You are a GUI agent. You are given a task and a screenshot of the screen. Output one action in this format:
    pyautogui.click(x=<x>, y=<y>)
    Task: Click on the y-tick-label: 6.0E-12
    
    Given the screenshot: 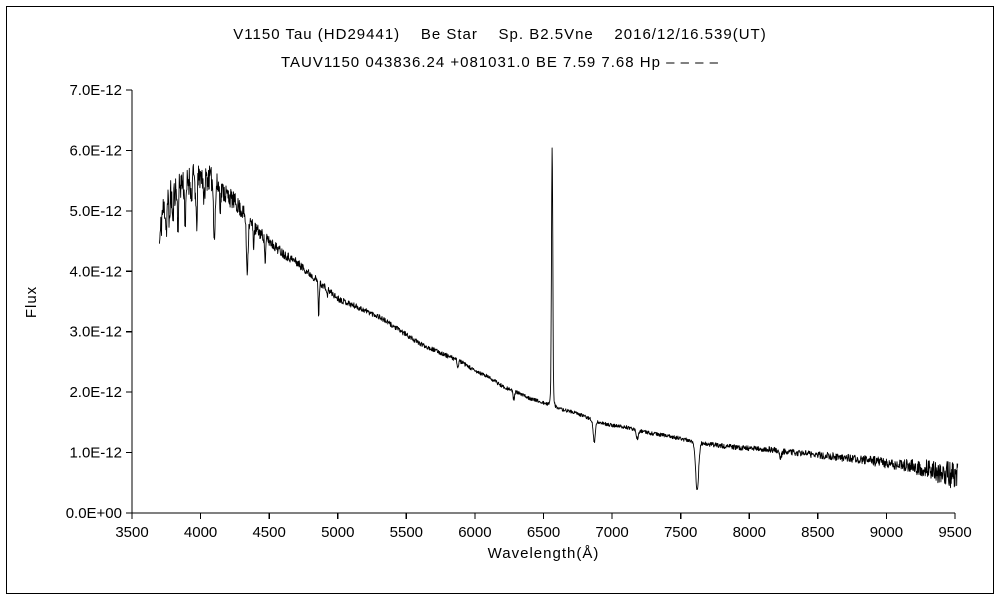 What is the action you would take?
    pyautogui.click(x=95, y=150)
    